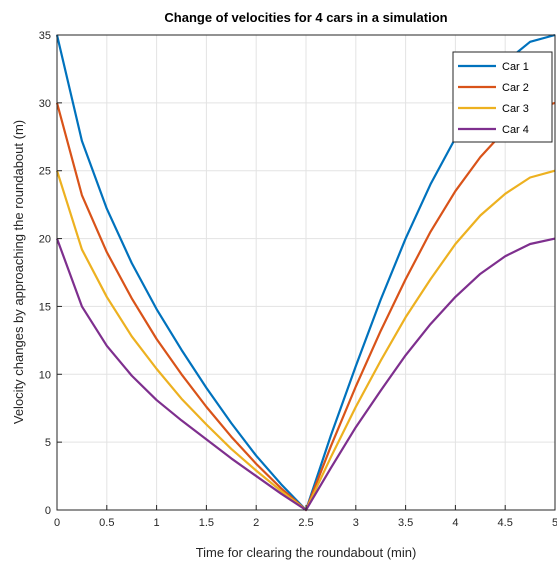 The width and height of the screenshot is (557, 573). I want to click on legend-label-car-2: Car 2, so click(515, 88).